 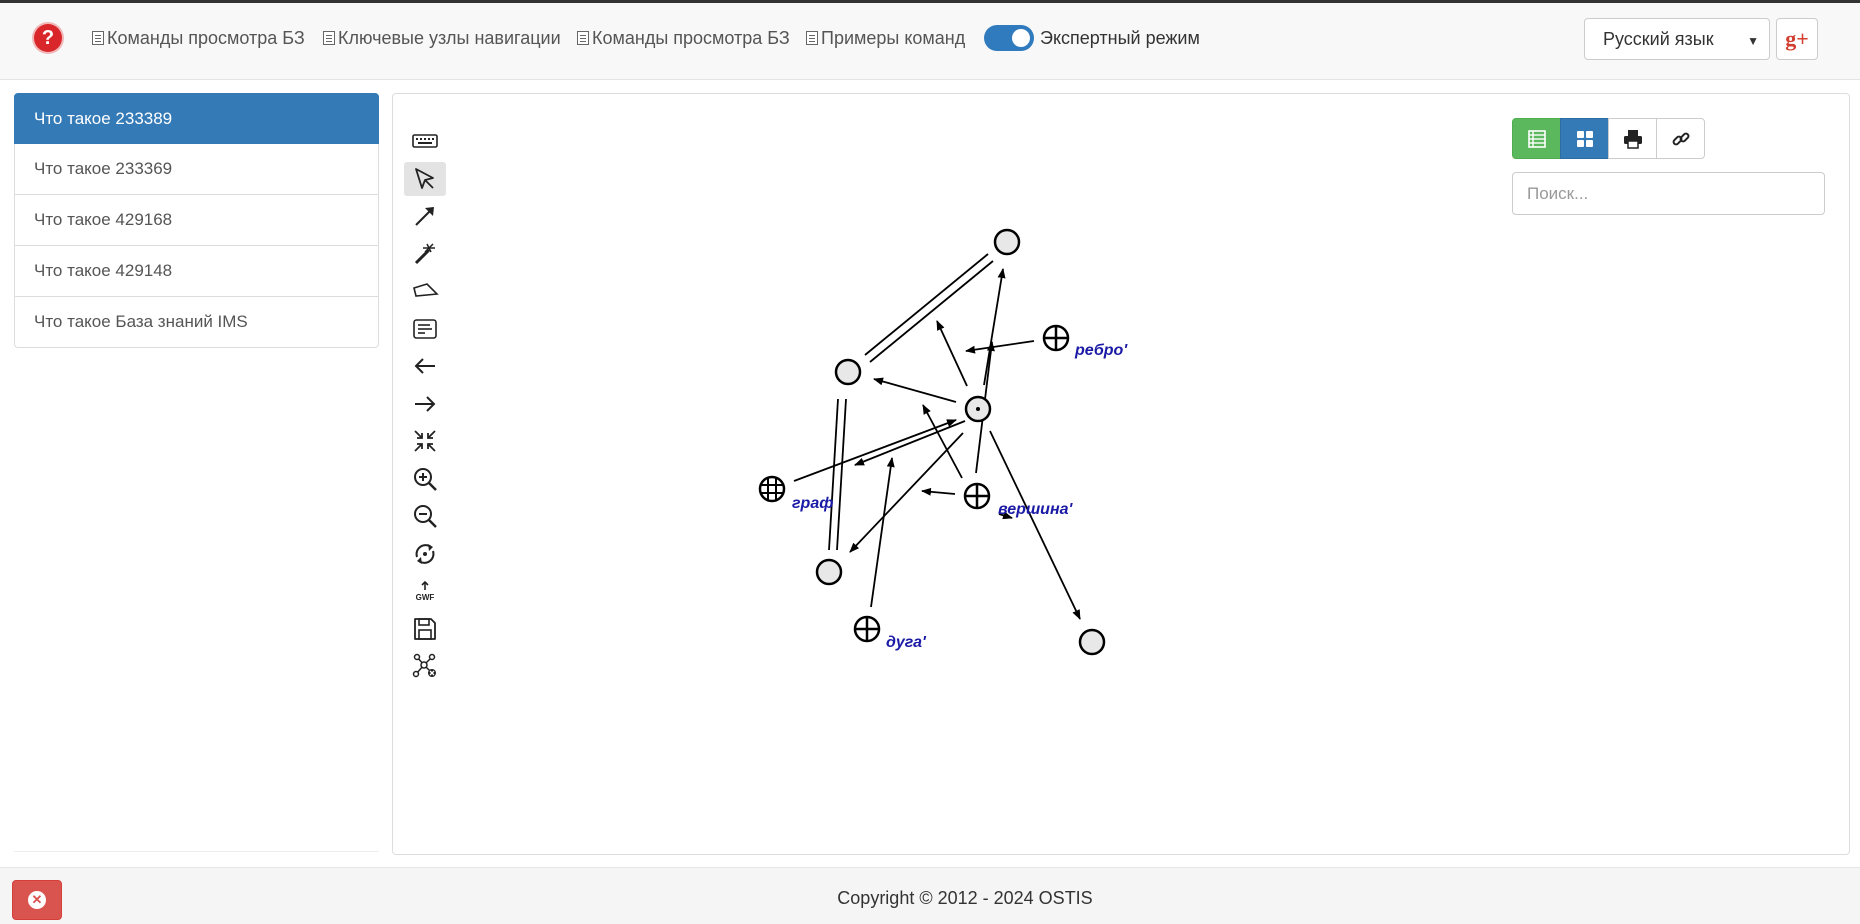 I want to click on language-select: Русский язык ▼, so click(x=1677, y=39).